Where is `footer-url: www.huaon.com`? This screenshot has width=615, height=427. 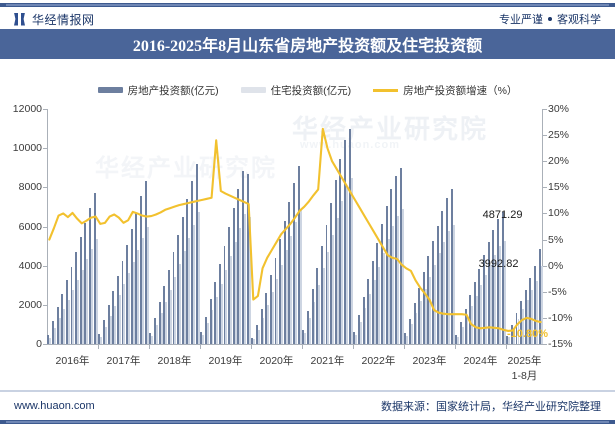 footer-url: www.huaon.com is located at coordinates (54, 406).